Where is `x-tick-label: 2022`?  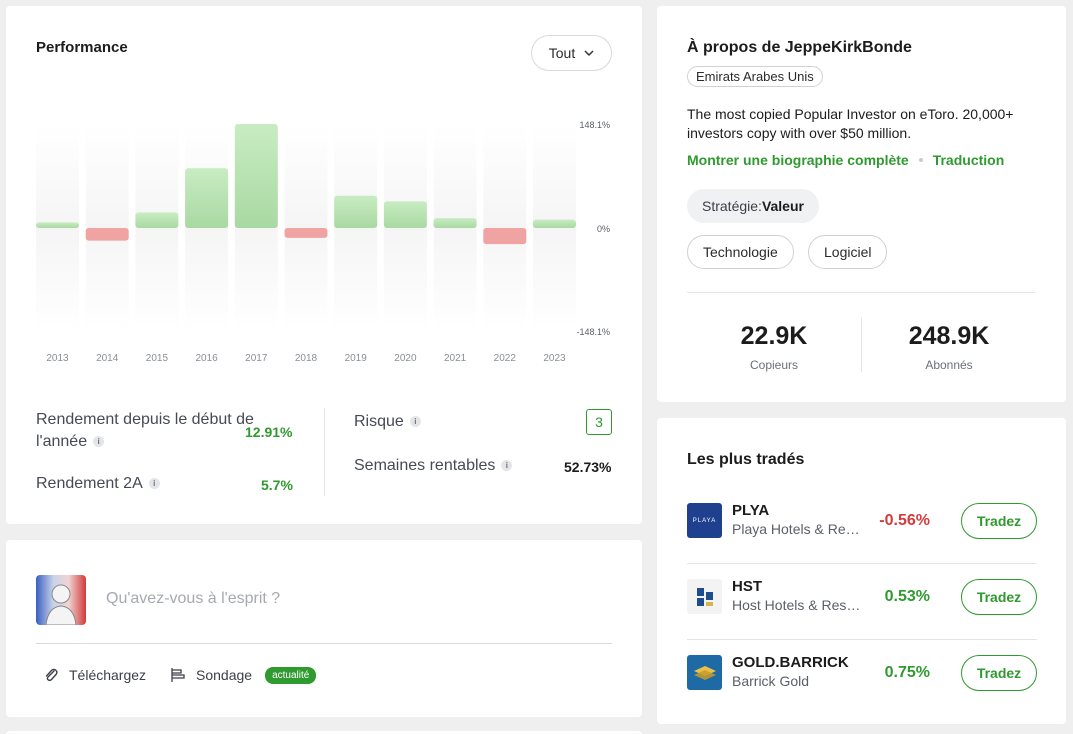 x-tick-label: 2022 is located at coordinates (505, 358).